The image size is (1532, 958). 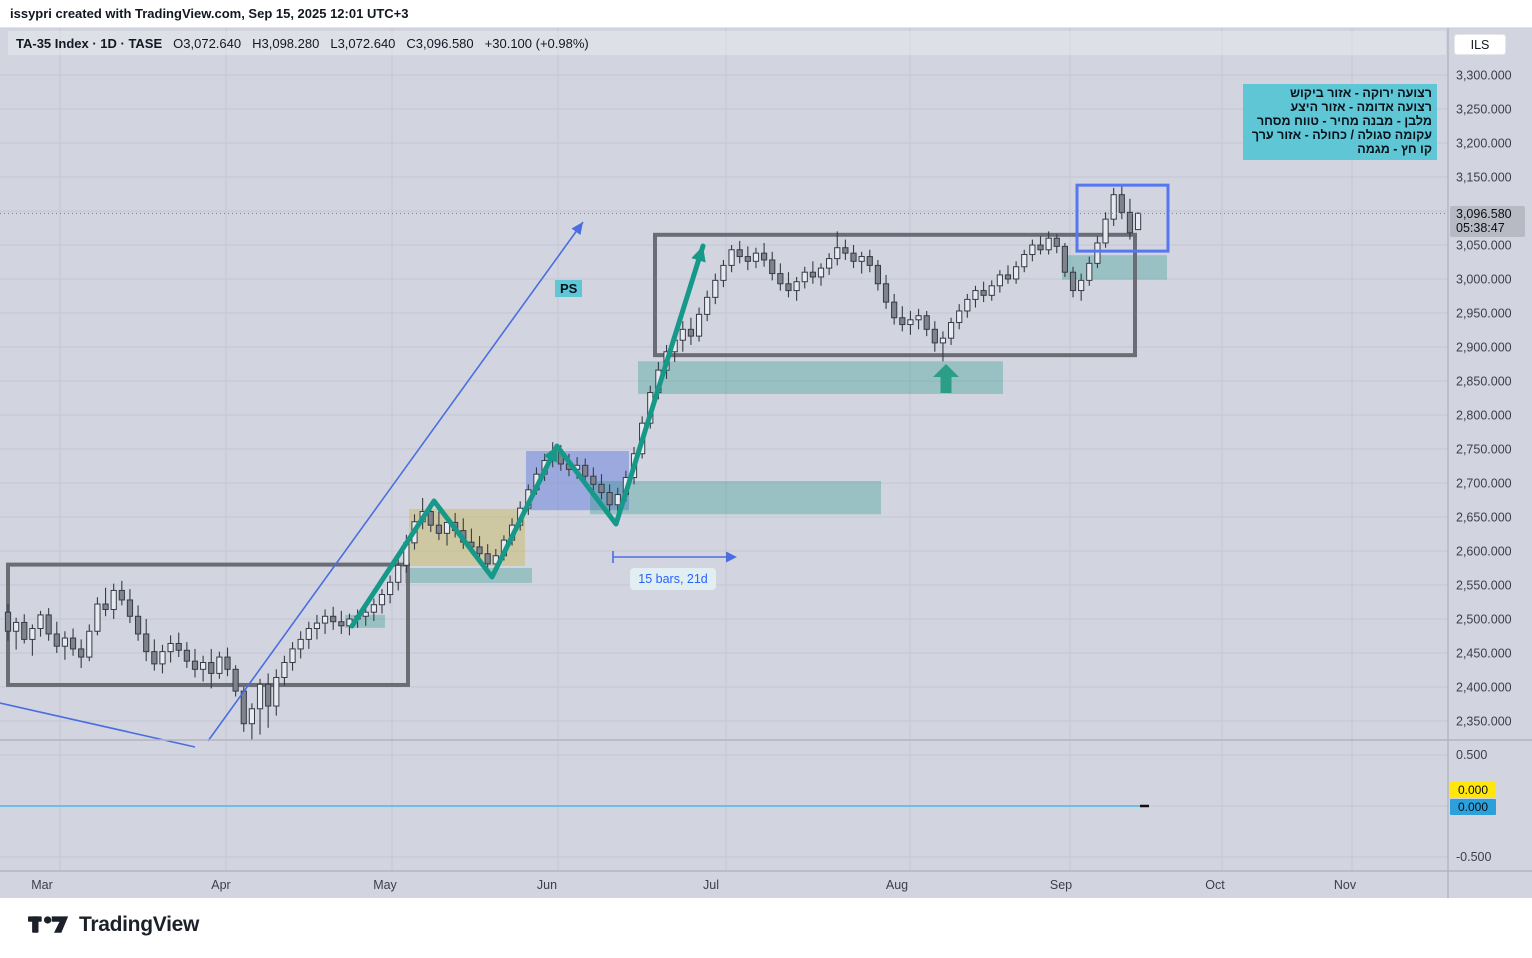 I want to click on month-label: May, so click(x=385, y=885).